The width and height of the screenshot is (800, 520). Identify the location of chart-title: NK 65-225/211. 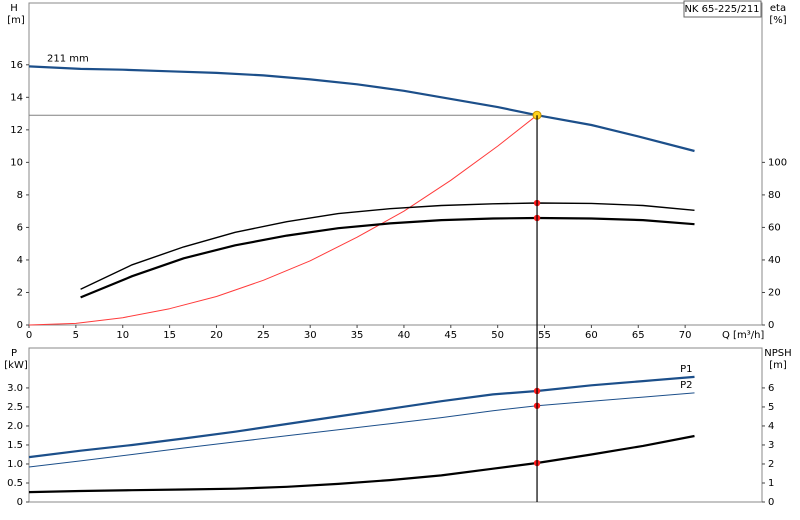
(721, 9).